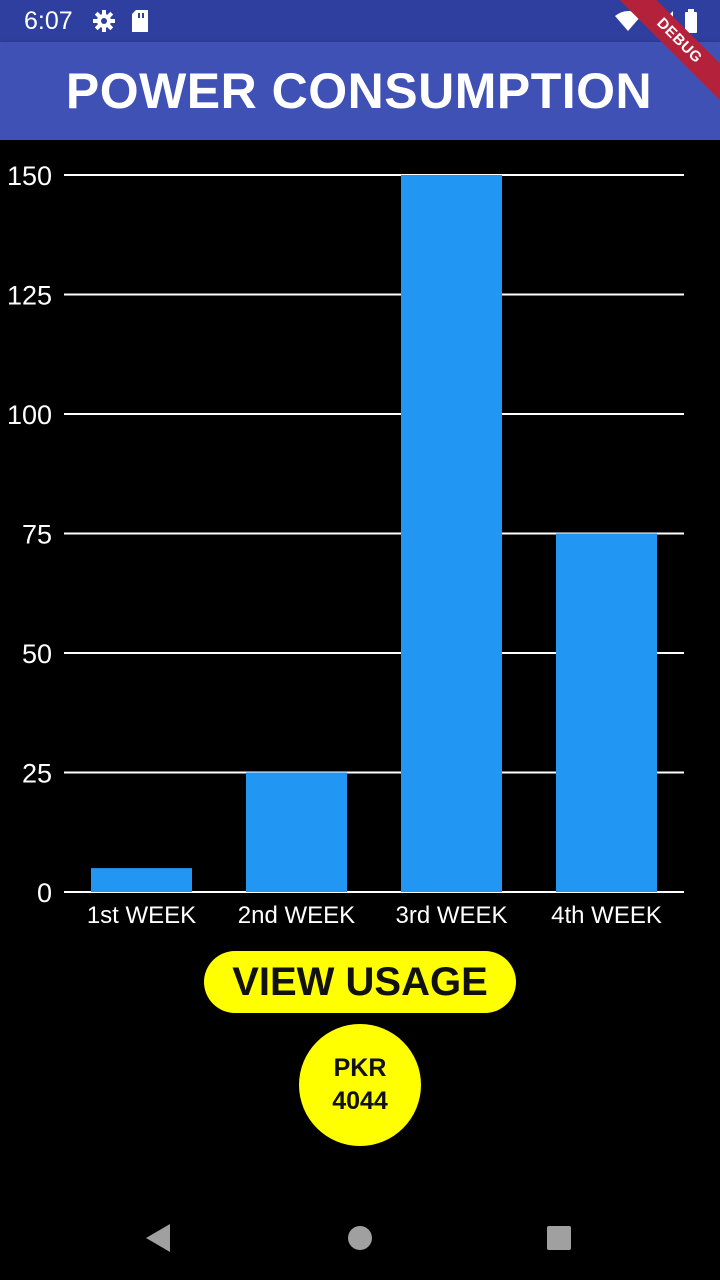 The image size is (720, 1280). What do you see at coordinates (37, 535) in the screenshot?
I see `y-tick-label: 75` at bounding box center [37, 535].